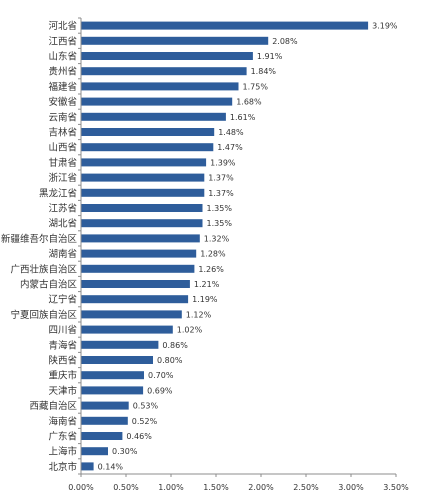  I want to click on category-label: 广西壮族自治区, so click(43, 269).